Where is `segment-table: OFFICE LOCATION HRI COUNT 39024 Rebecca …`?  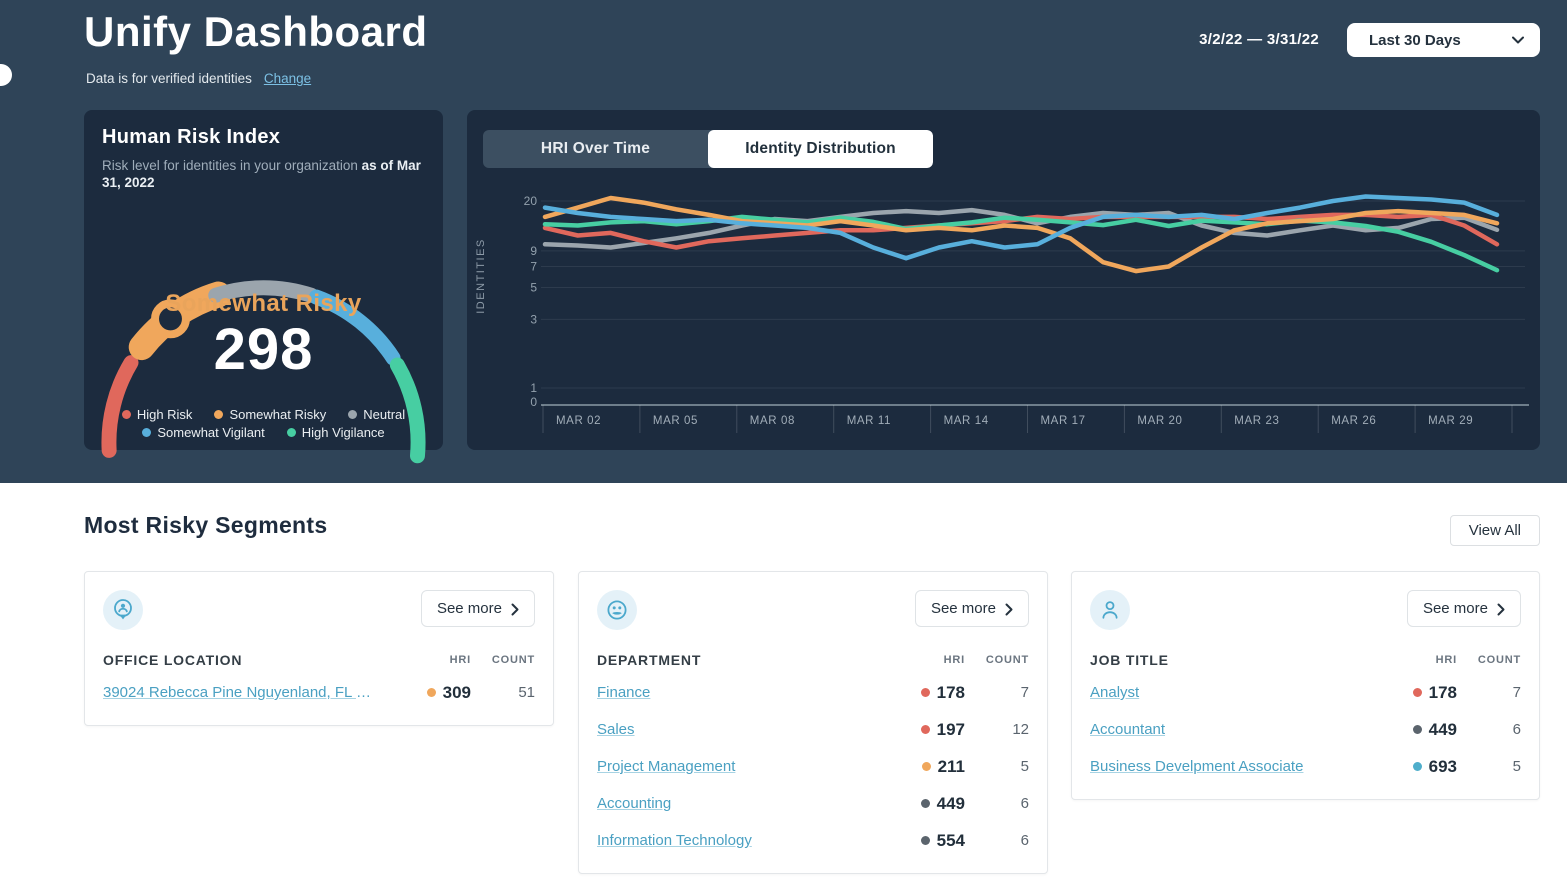
segment-table: OFFICE LOCATION HRI COUNT 39024 Rebecca … is located at coordinates (319, 681).